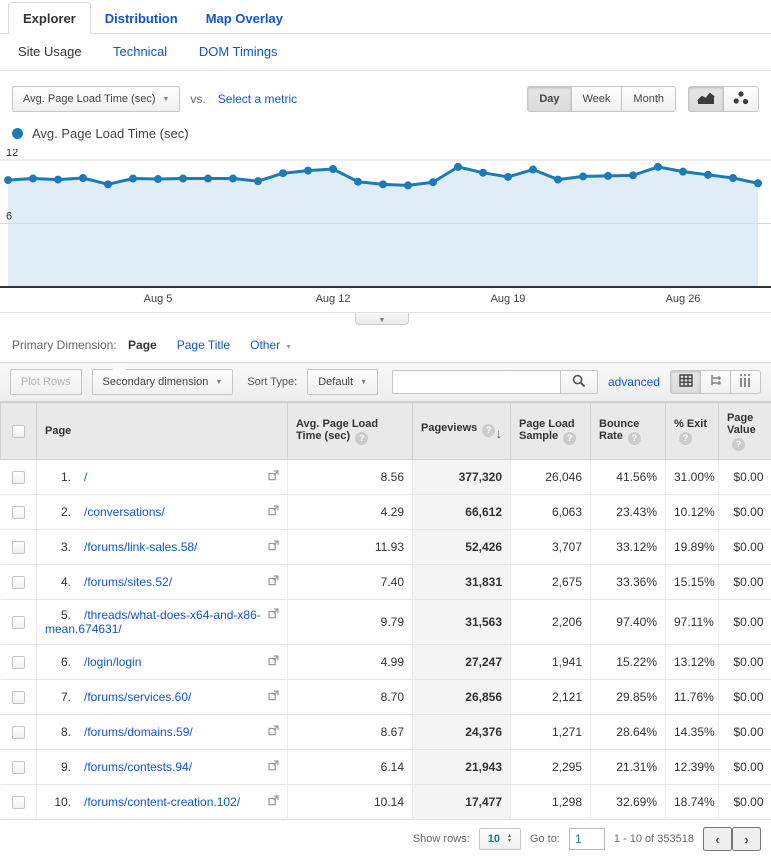 The width and height of the screenshot is (771, 861). Describe the element at coordinates (634, 382) in the screenshot. I see `advanced-search-link: advanced` at that location.